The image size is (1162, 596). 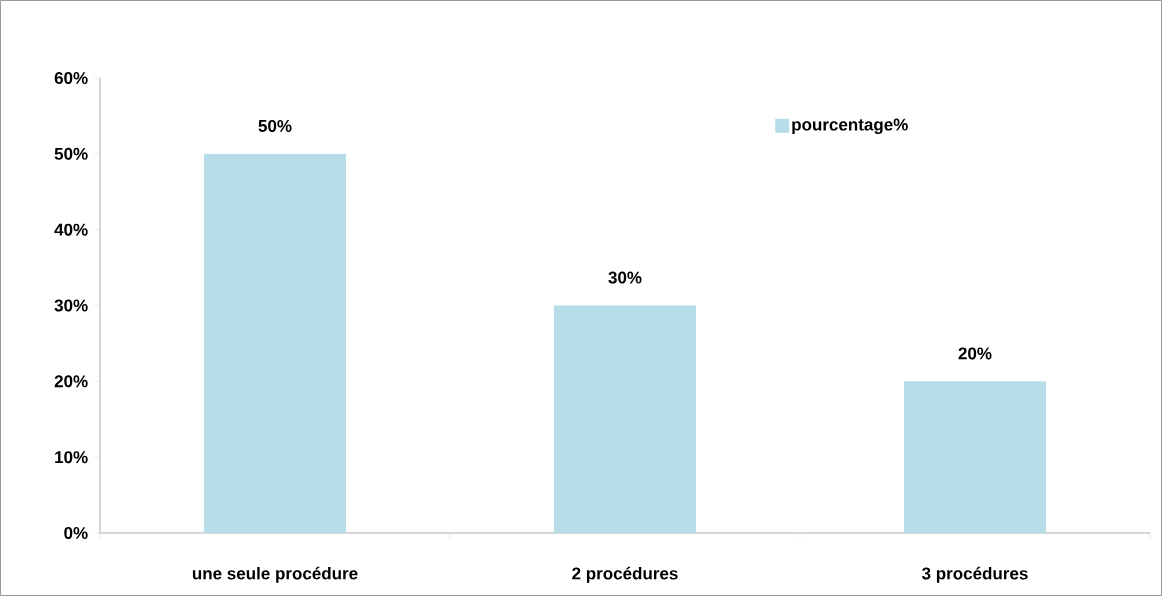 I want to click on y-tick-label: 0%, so click(x=76, y=533).